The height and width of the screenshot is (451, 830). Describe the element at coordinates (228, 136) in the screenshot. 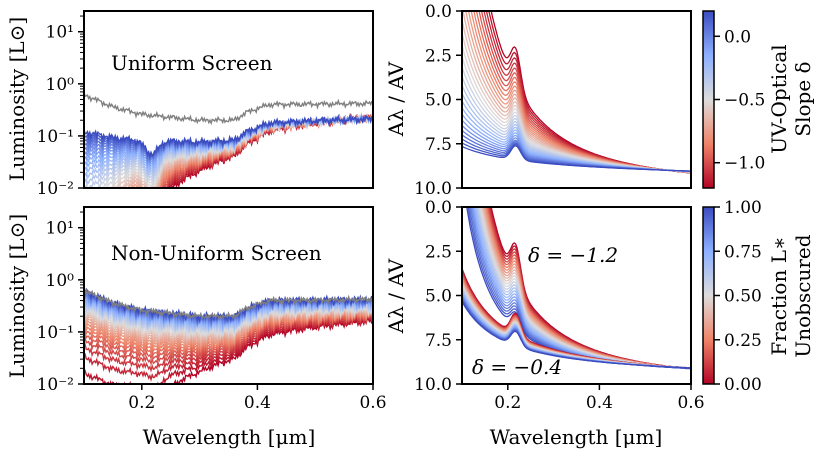

I see `spectrum-series` at that location.